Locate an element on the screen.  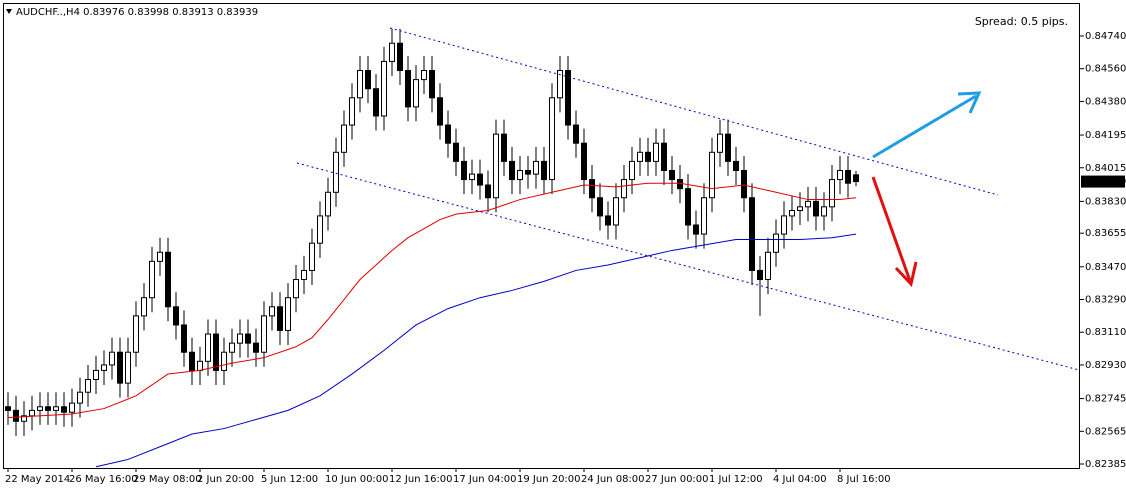
y-tick-label: 0.83110 is located at coordinates (1105, 332).